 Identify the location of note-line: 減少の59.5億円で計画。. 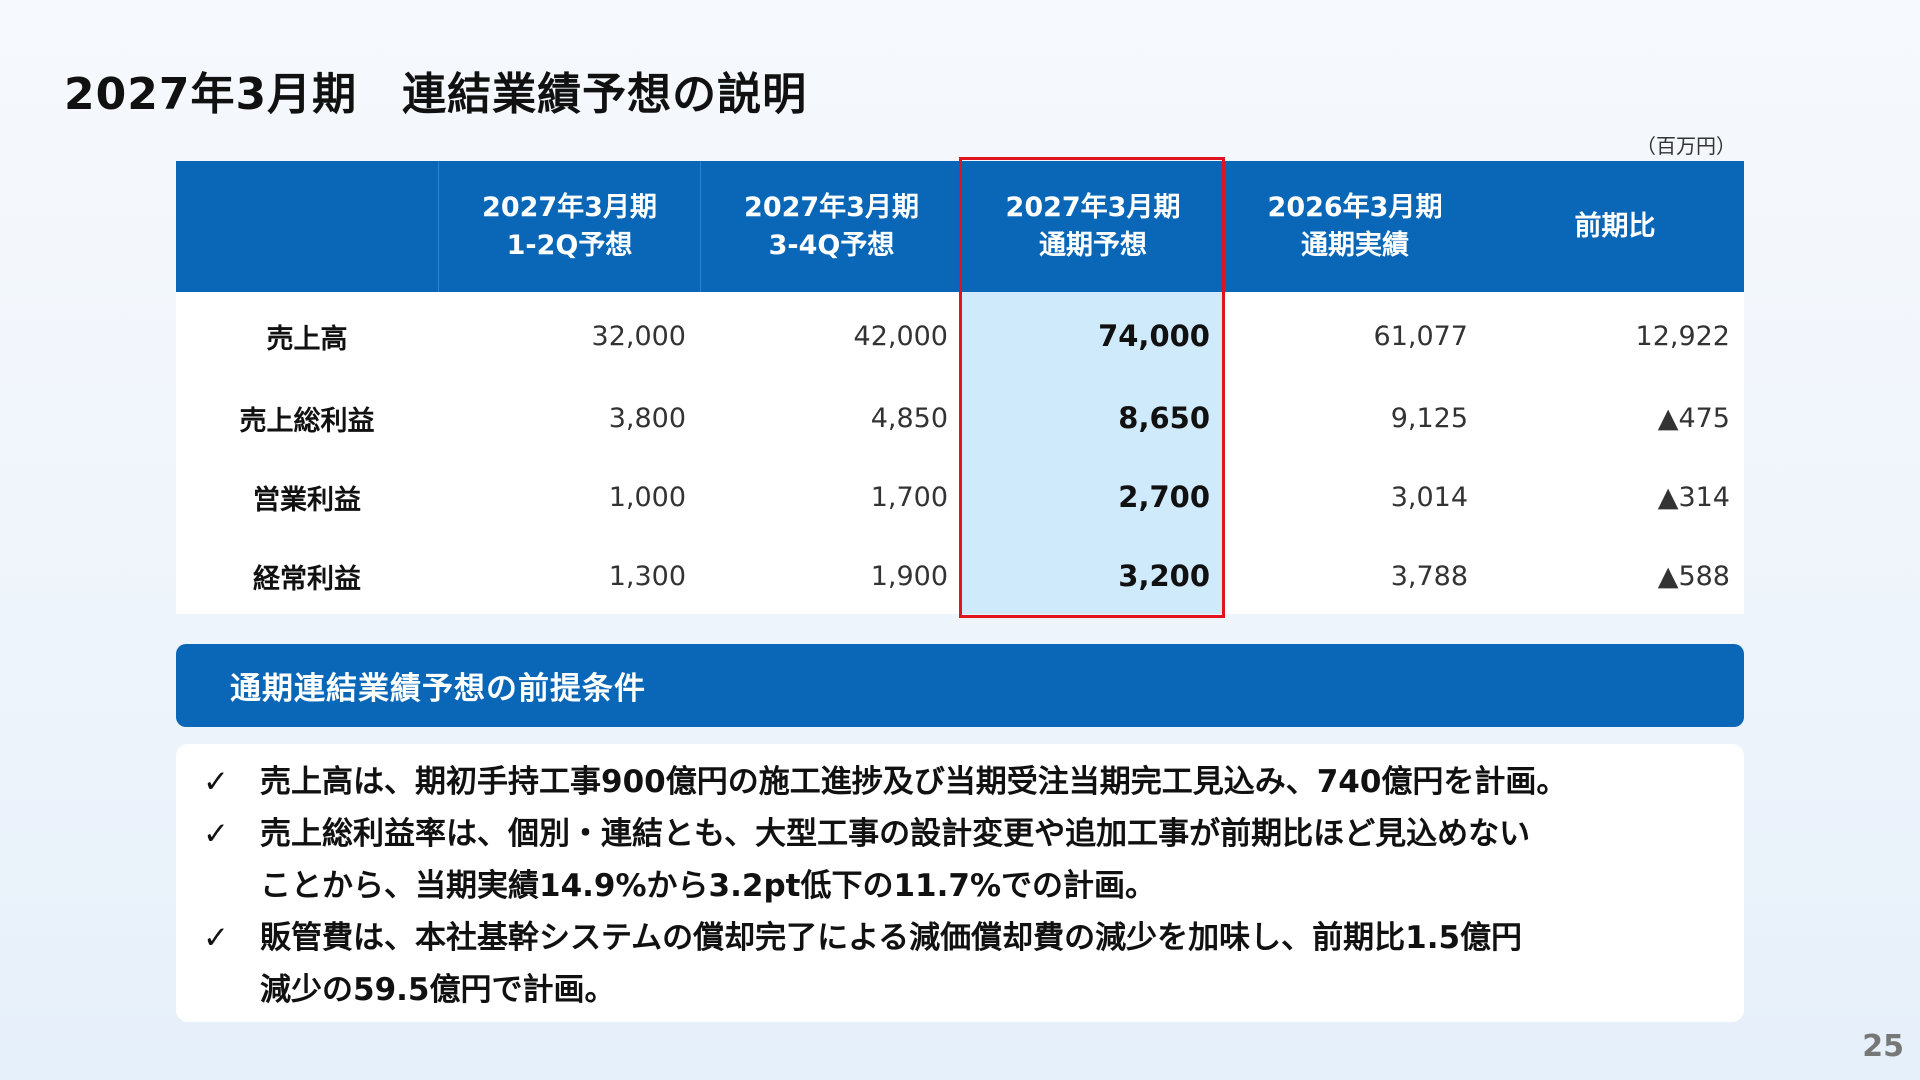
(438, 990).